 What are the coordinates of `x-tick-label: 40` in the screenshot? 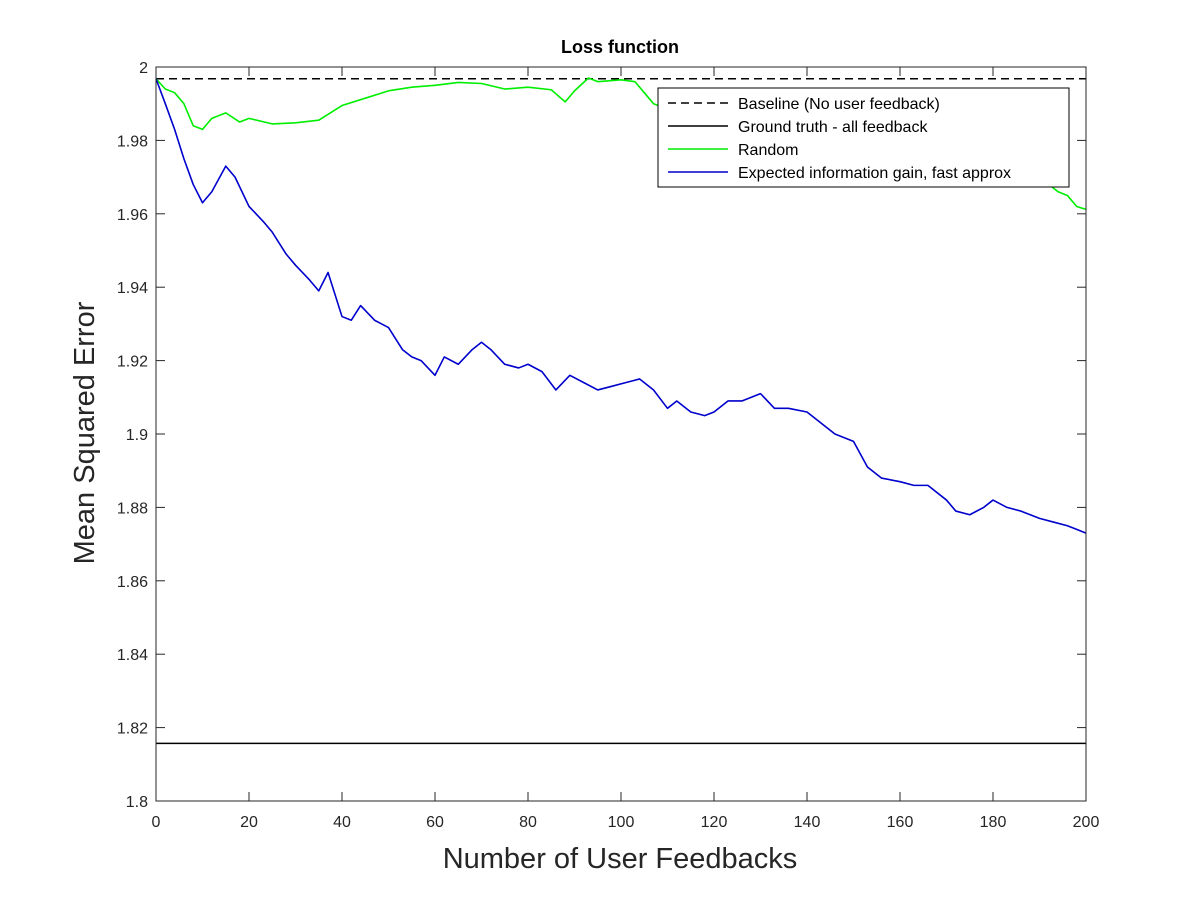 It's located at (342, 822).